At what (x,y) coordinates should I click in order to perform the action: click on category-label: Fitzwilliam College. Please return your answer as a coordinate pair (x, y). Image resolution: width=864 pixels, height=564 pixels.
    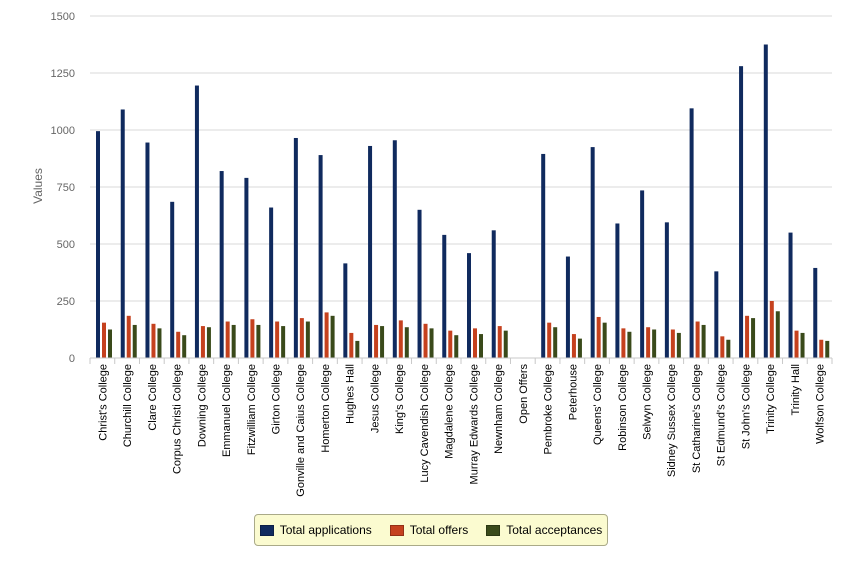
    Looking at the image, I should click on (252, 409).